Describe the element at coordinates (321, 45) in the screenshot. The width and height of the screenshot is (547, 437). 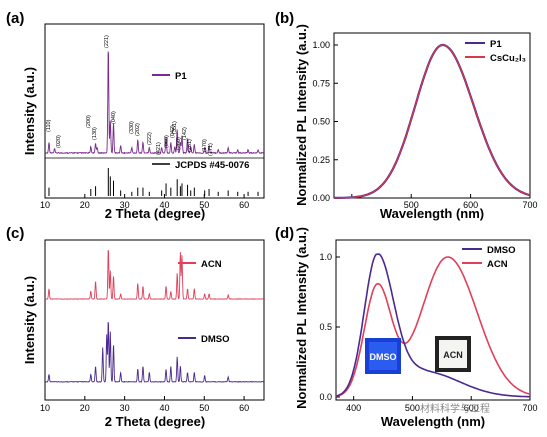
I see `tick-label: 1.00` at that location.